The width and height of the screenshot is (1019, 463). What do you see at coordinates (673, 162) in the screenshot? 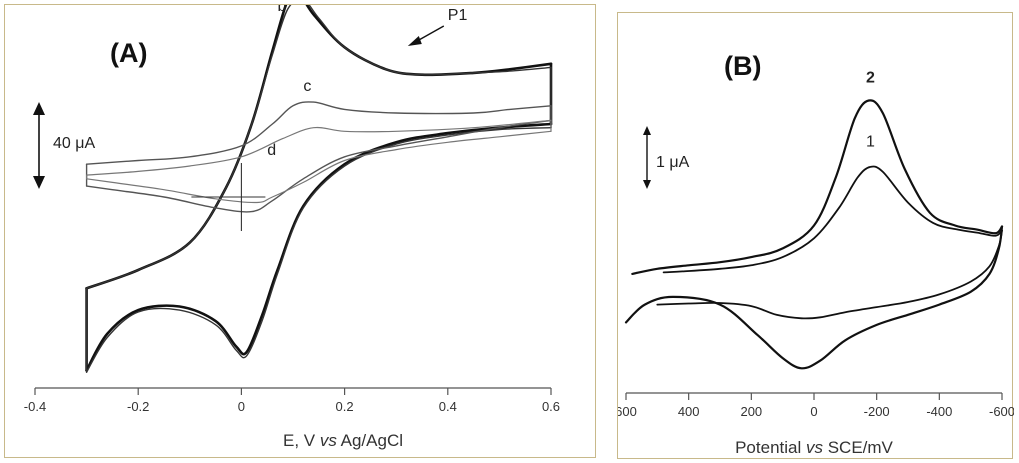
I see `scale-bar-b-label: 1 μA` at bounding box center [673, 162].